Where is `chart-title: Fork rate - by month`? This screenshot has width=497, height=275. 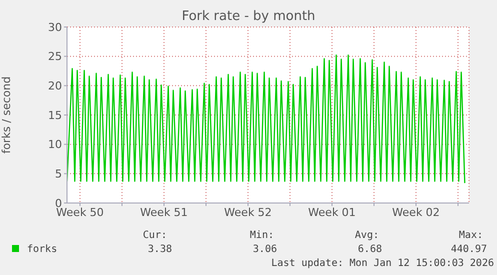 chart-title: Fork rate - by month is located at coordinates (249, 16).